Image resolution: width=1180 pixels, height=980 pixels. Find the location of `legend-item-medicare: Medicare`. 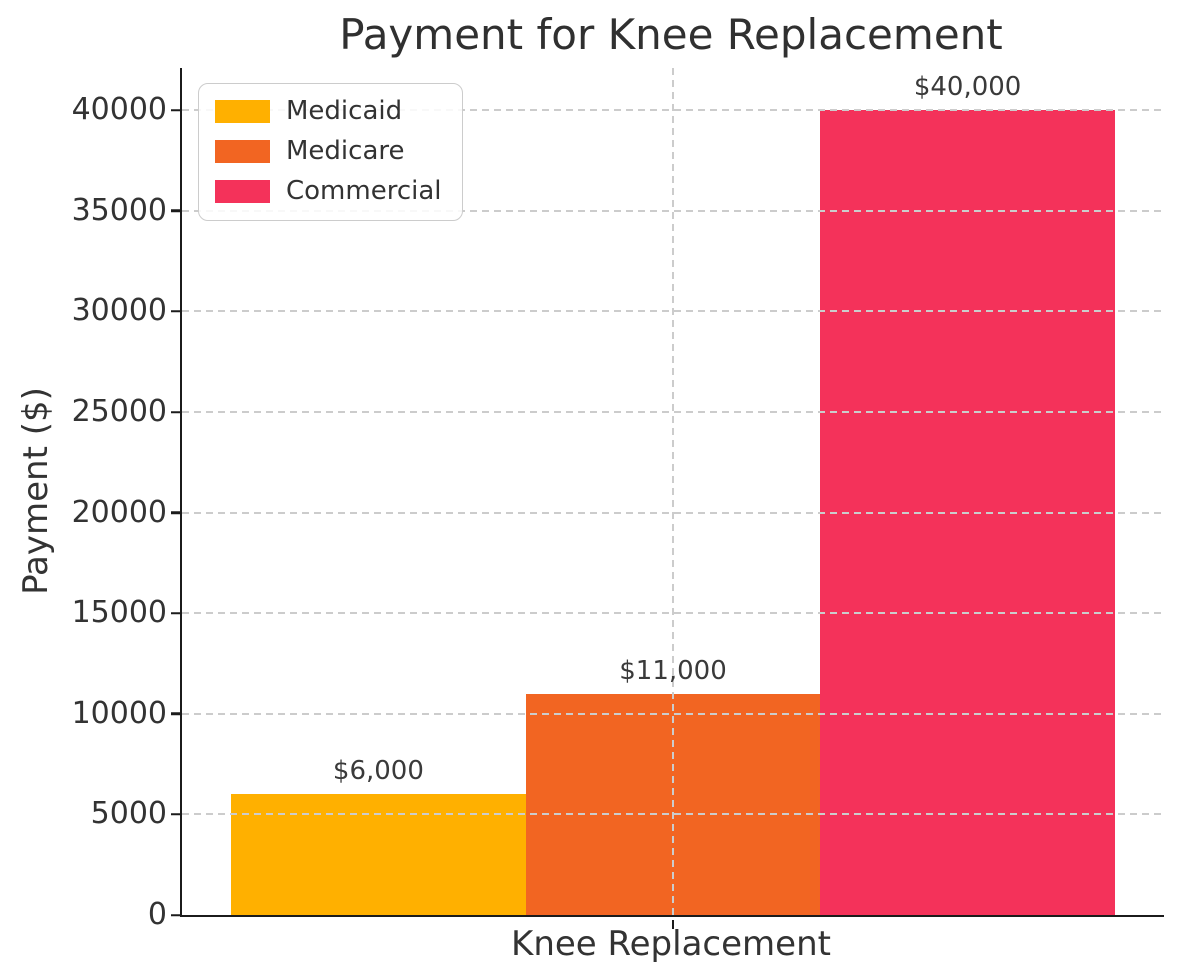

legend-item-medicare: Medicare is located at coordinates (328, 151).